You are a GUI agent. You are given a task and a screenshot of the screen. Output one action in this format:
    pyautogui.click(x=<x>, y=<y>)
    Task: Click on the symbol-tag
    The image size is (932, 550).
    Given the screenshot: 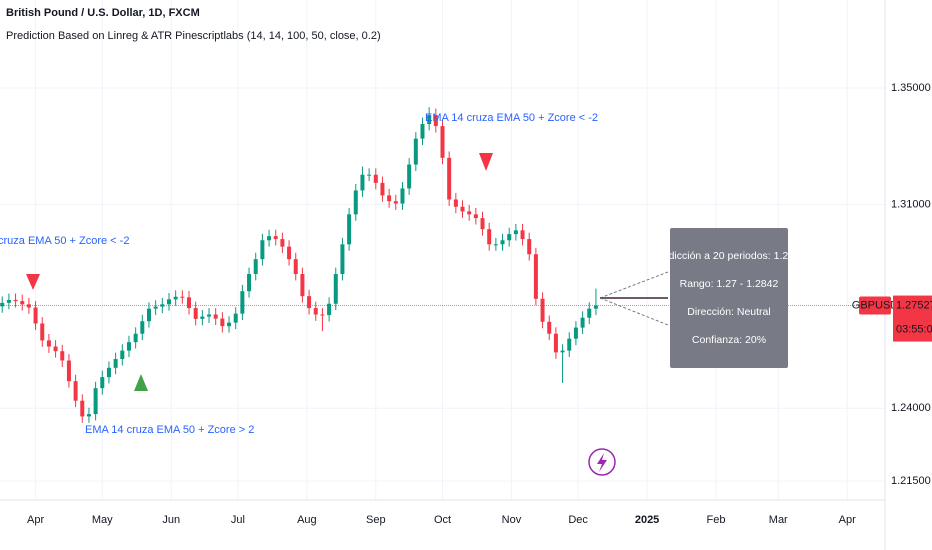 What is the action you would take?
    pyautogui.click(x=875, y=305)
    